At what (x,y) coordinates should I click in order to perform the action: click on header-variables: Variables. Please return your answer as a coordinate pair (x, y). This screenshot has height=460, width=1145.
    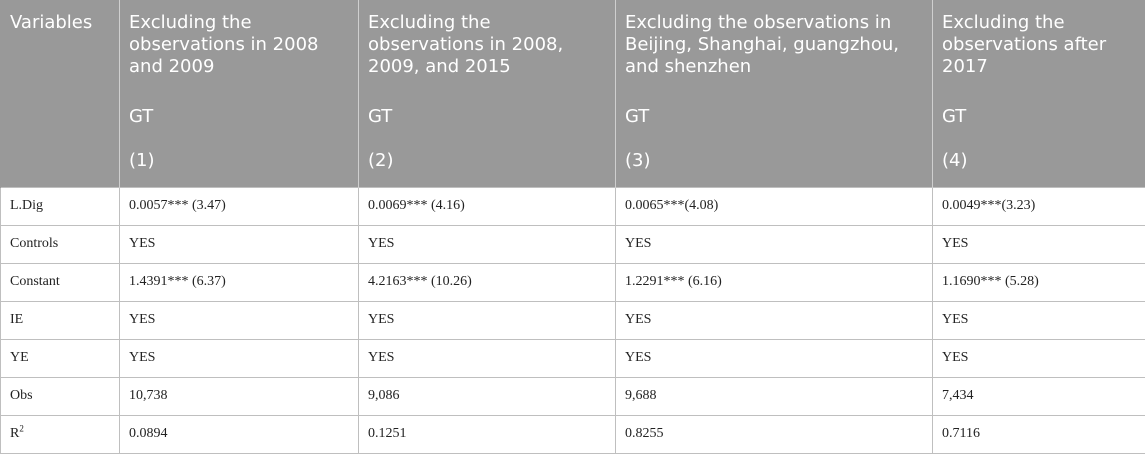
    Looking at the image, I should click on (60, 48).